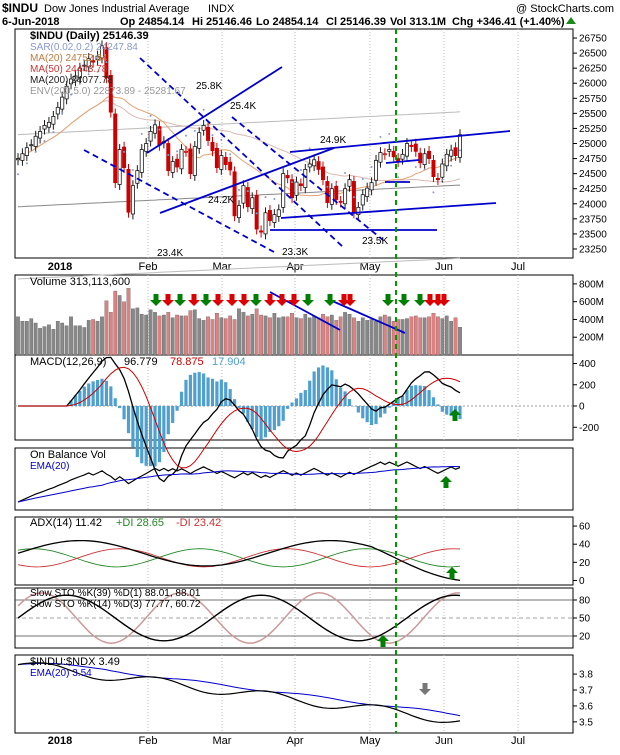 Image resolution: width=620 pixels, height=755 pixels. Describe the element at coordinates (115, 604) in the screenshot. I see `sto-legend-2: Slow STO %K(14) %D(3) 77.77, 60.72` at that location.